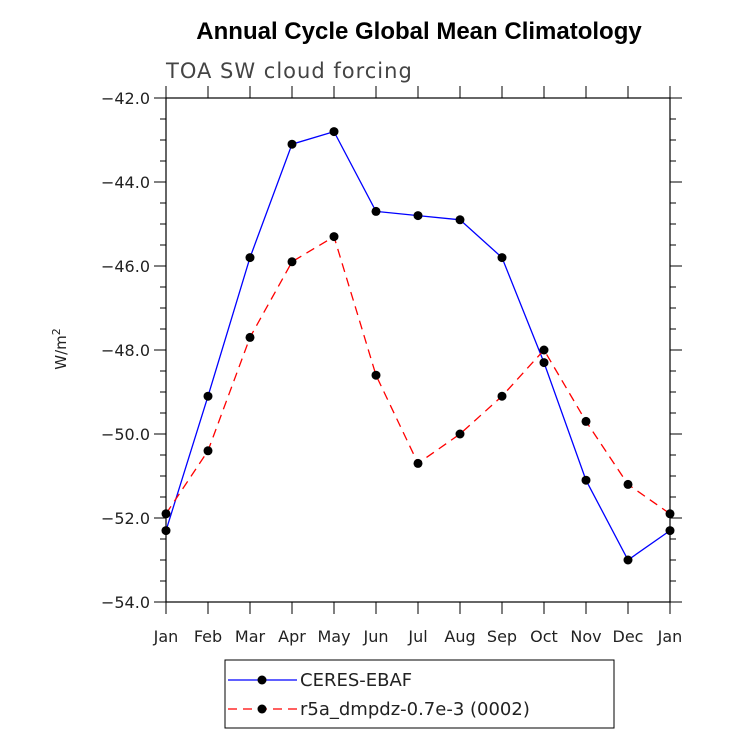 This screenshot has height=748, width=733. Describe the element at coordinates (544, 636) in the screenshot. I see `x-tick-label: Oct` at that location.